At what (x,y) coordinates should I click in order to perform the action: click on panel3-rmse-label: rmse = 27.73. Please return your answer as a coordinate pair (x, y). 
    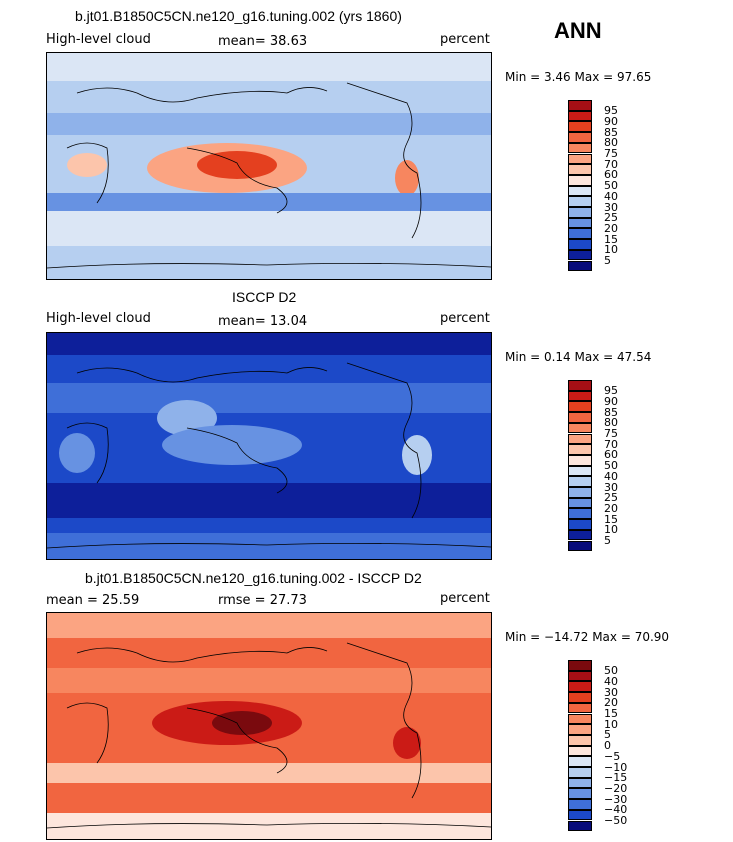
    Looking at the image, I should click on (262, 600).